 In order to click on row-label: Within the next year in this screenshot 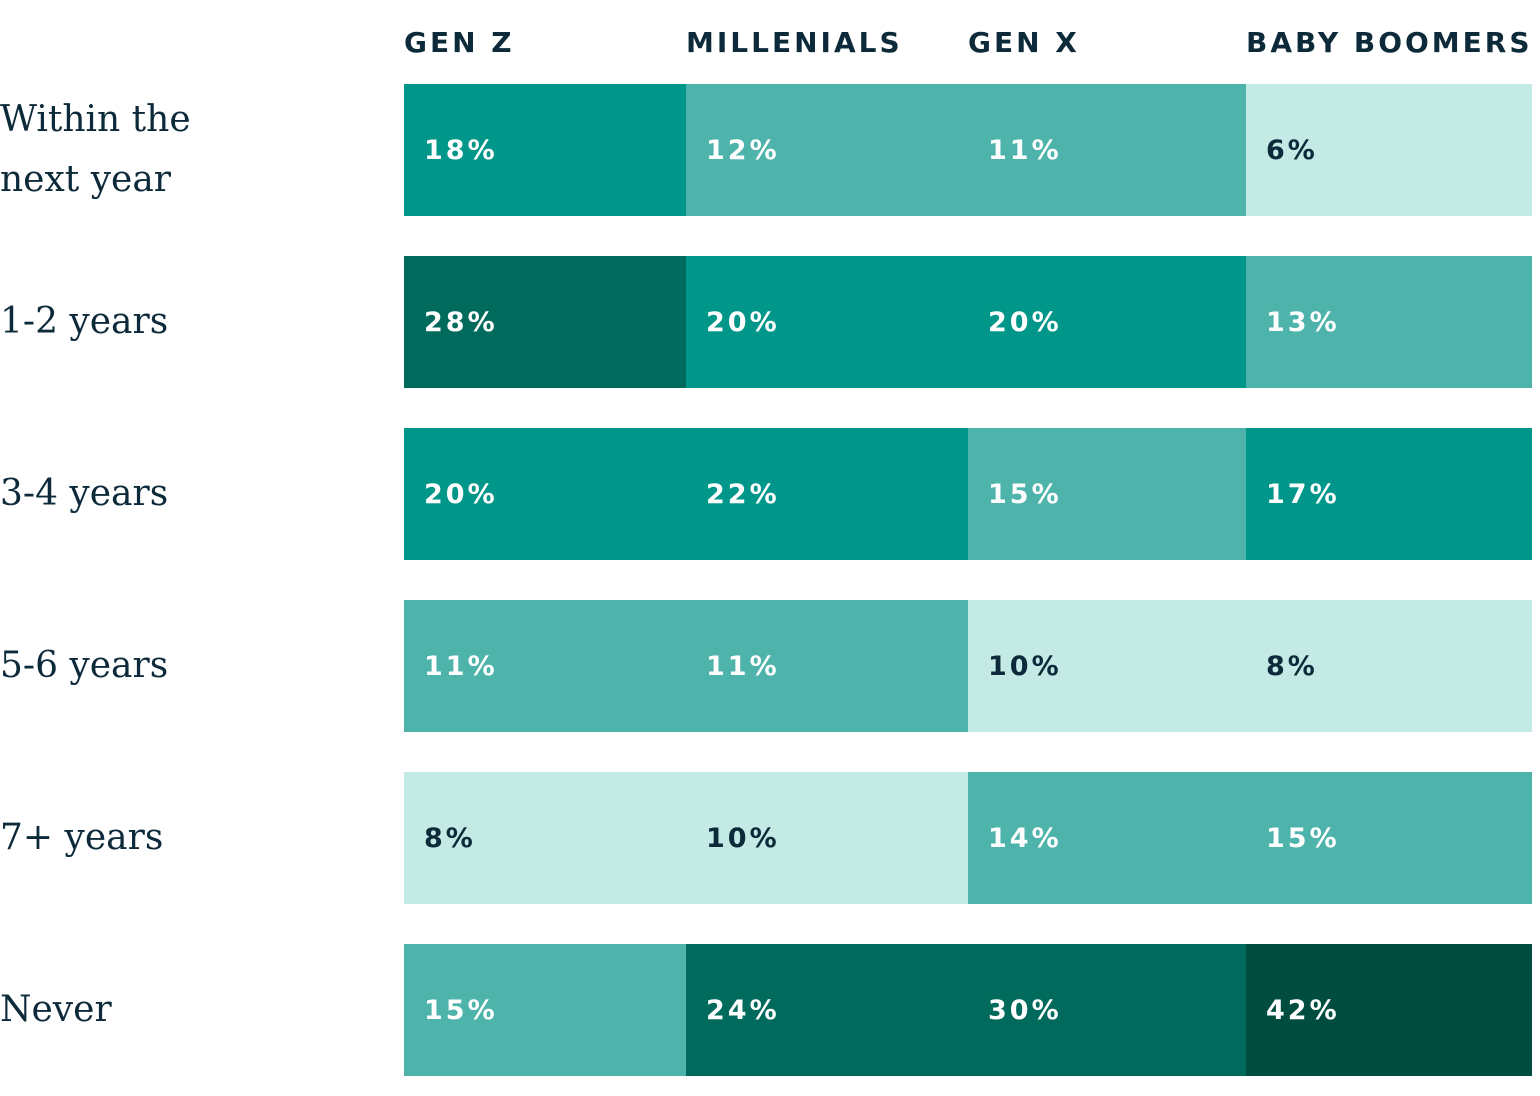, I will do `click(95, 149)`.